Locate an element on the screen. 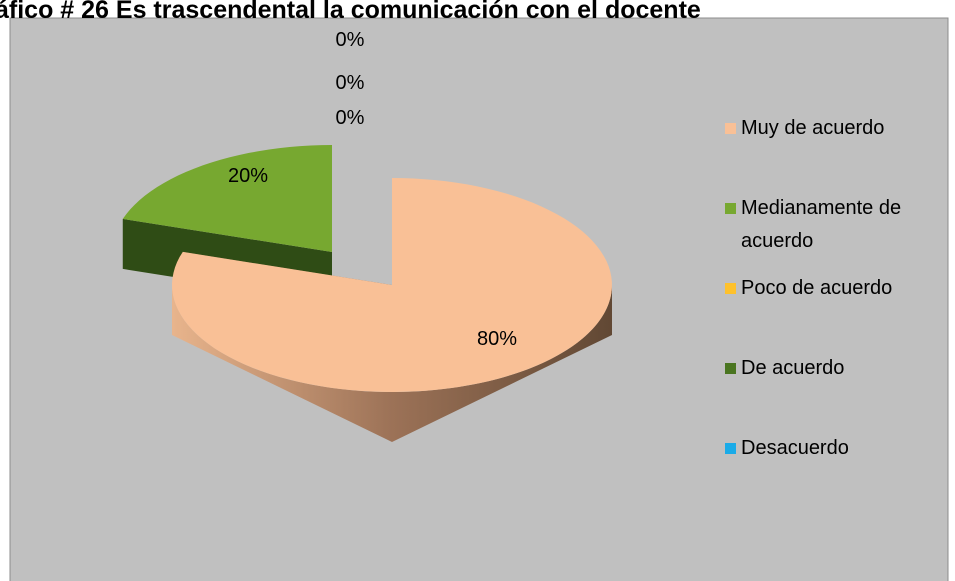 The image size is (955, 581). legend-item: Desacuerdo is located at coordinates (837, 448).